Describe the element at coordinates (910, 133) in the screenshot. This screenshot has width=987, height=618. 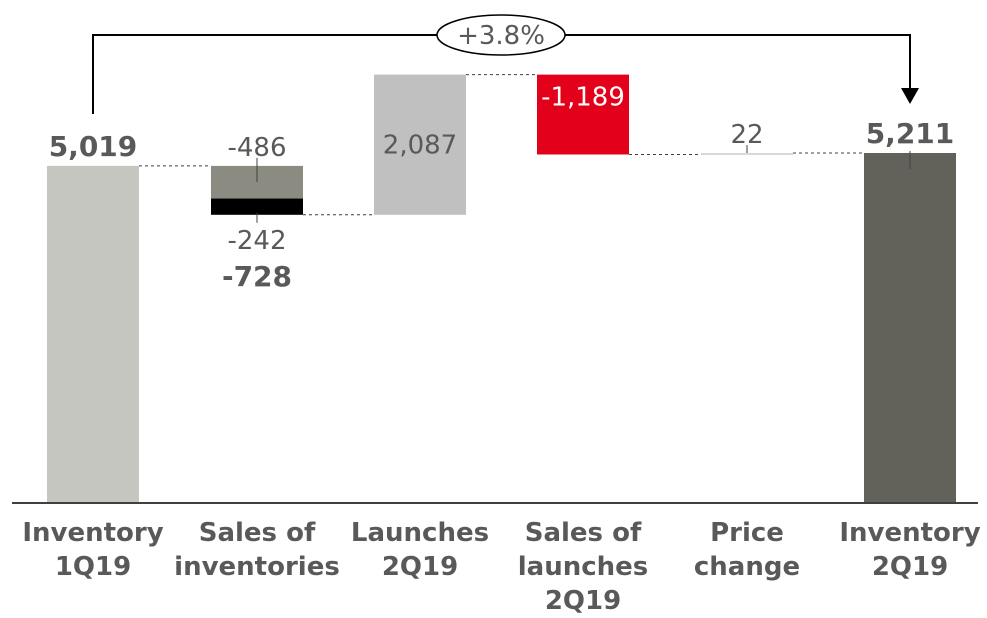
I see `data-label-total: 5,211` at that location.